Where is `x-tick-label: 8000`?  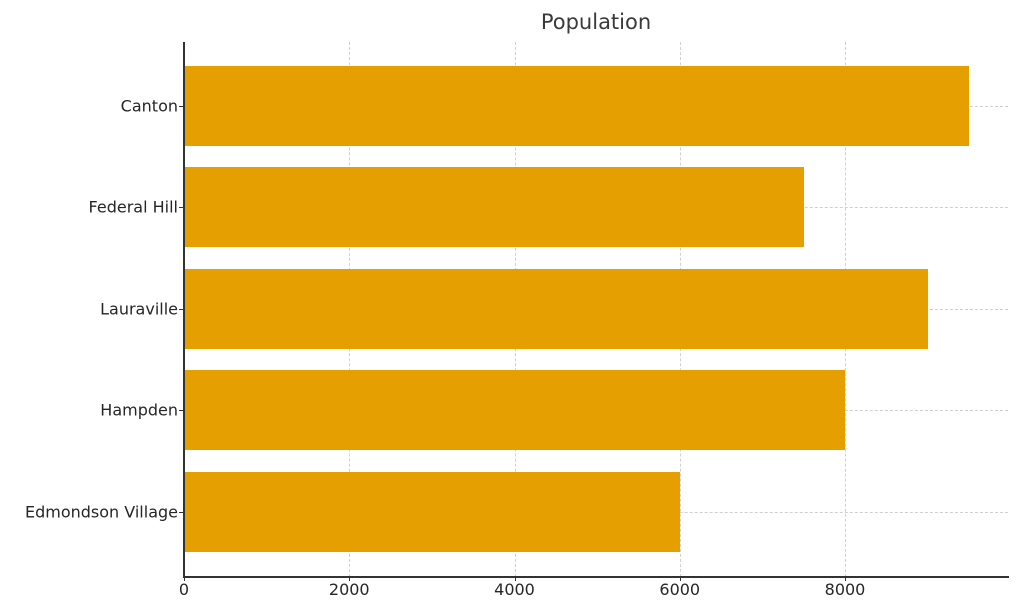
x-tick-label: 8000 is located at coordinates (845, 589).